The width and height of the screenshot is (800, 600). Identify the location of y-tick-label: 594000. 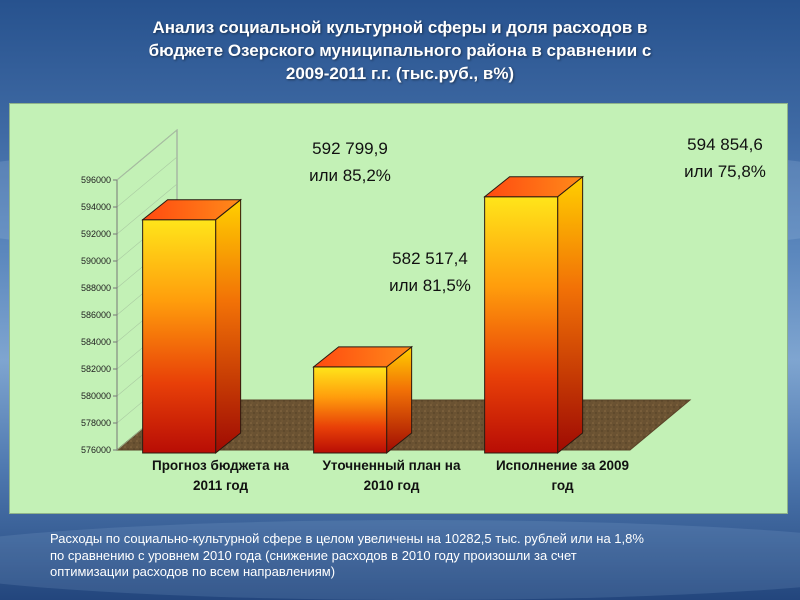
(96, 207).